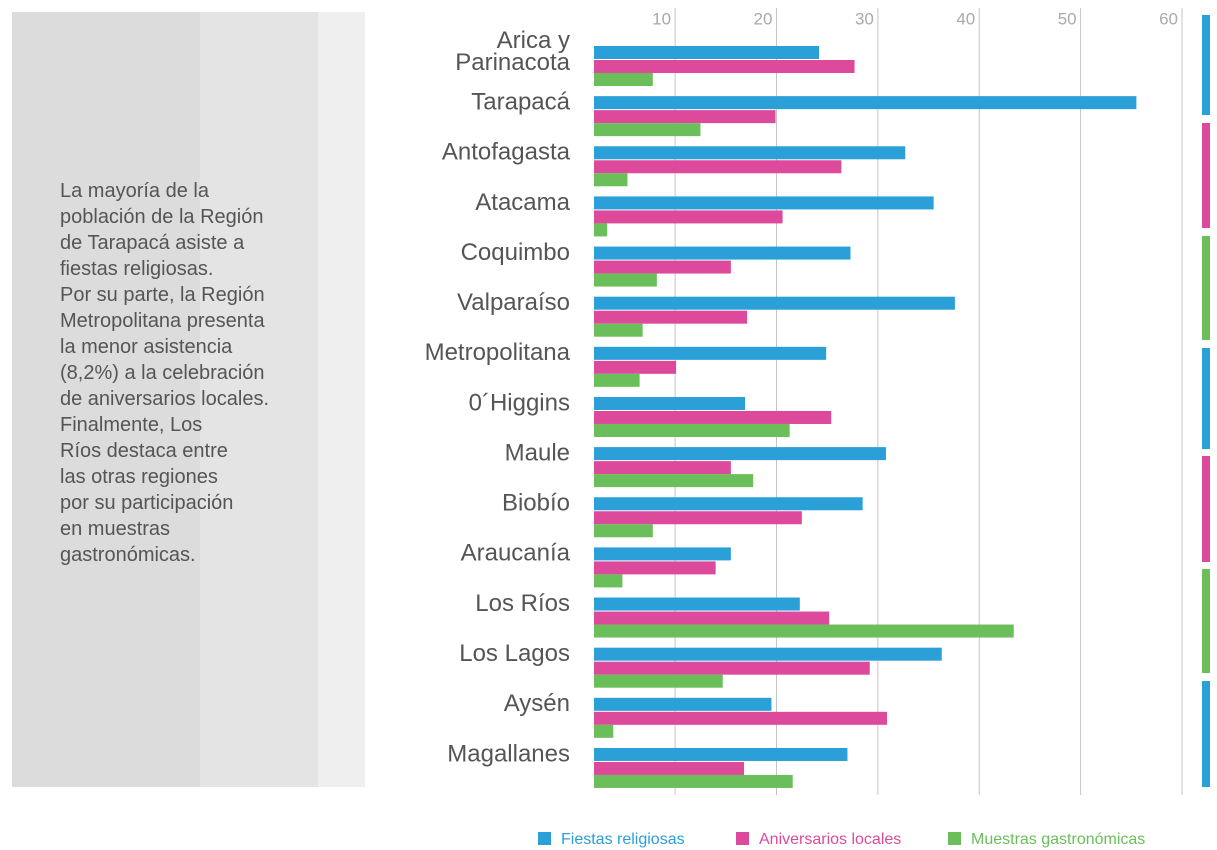 This screenshot has width=1217, height=850. What do you see at coordinates (164, 399) in the screenshot?
I see `note-line: de aniversarios locales.` at bounding box center [164, 399].